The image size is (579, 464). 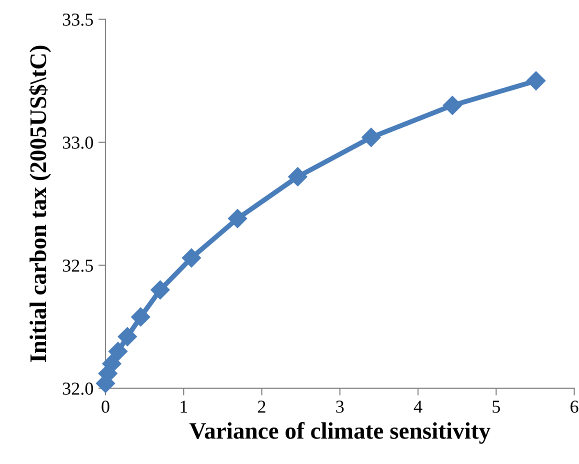 I want to click on y-tick-label: 32.5, so click(x=77, y=266).